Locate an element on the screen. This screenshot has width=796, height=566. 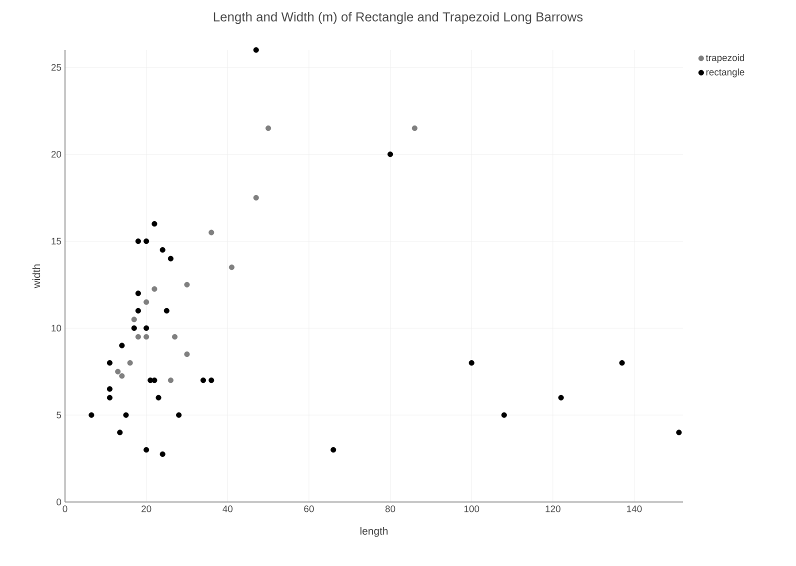
y-tick-label: 15 is located at coordinates (57, 241).